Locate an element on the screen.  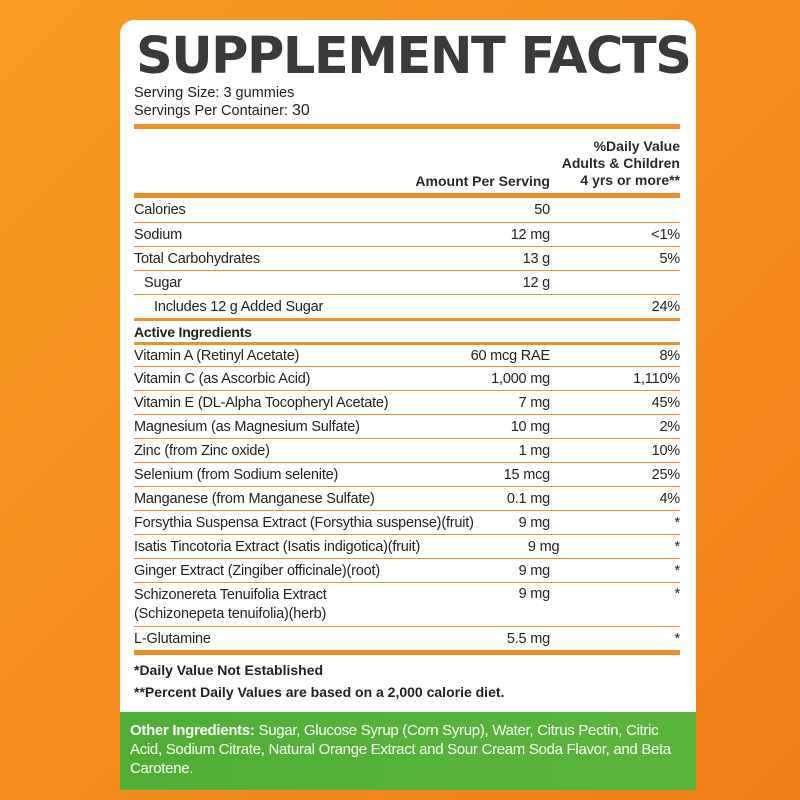
table-row: L-Glutamine 5.5 mg * is located at coordinates (407, 638).